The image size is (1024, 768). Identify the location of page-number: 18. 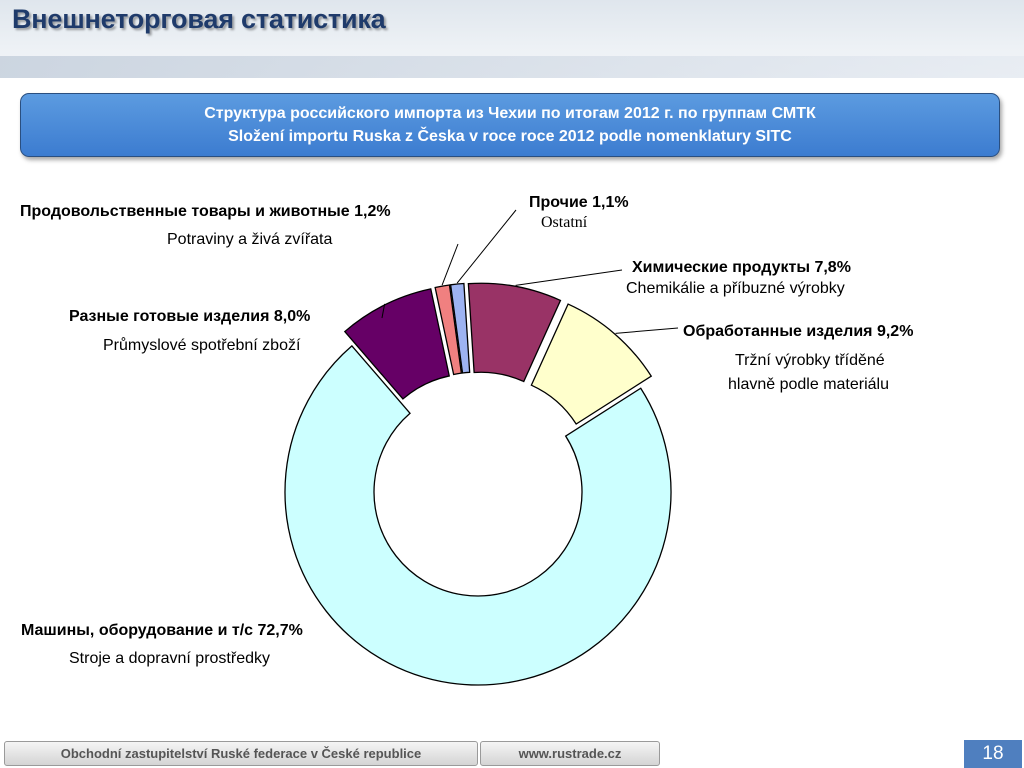
(993, 754).